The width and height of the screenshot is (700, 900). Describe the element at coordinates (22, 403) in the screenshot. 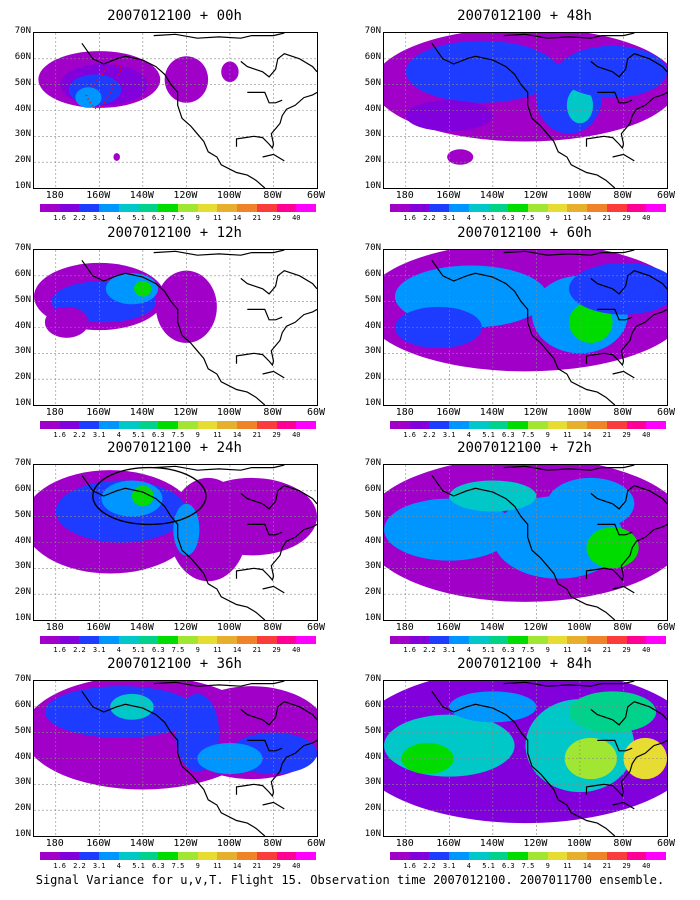

I see `lat-tick-label: 10N` at that location.